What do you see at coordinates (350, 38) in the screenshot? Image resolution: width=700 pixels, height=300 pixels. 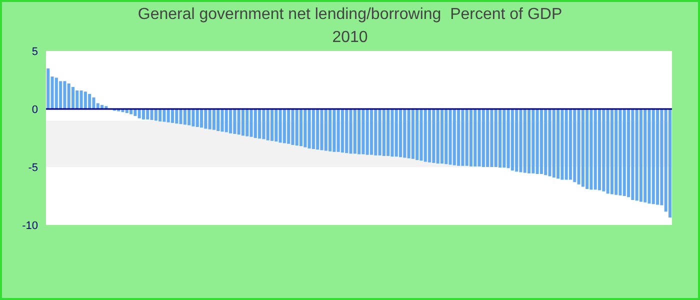 I see `chart-subtitle: 2010` at bounding box center [350, 38].